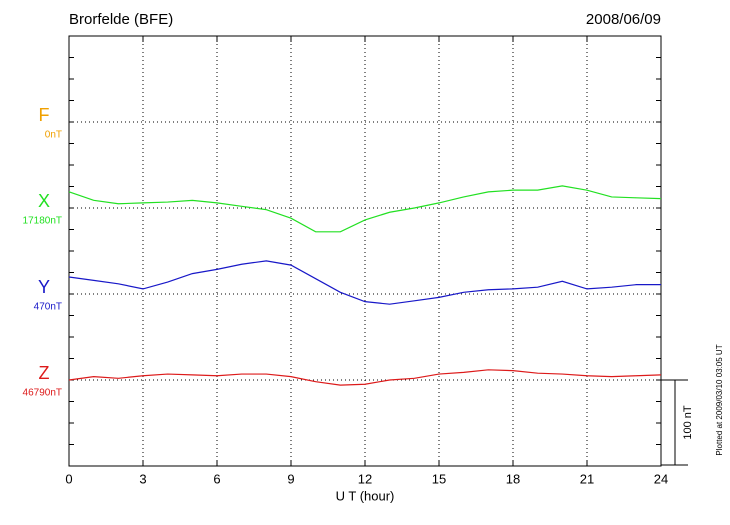 This screenshot has width=730, height=525. What do you see at coordinates (661, 478) in the screenshot?
I see `x-tick-label: 24` at bounding box center [661, 478].